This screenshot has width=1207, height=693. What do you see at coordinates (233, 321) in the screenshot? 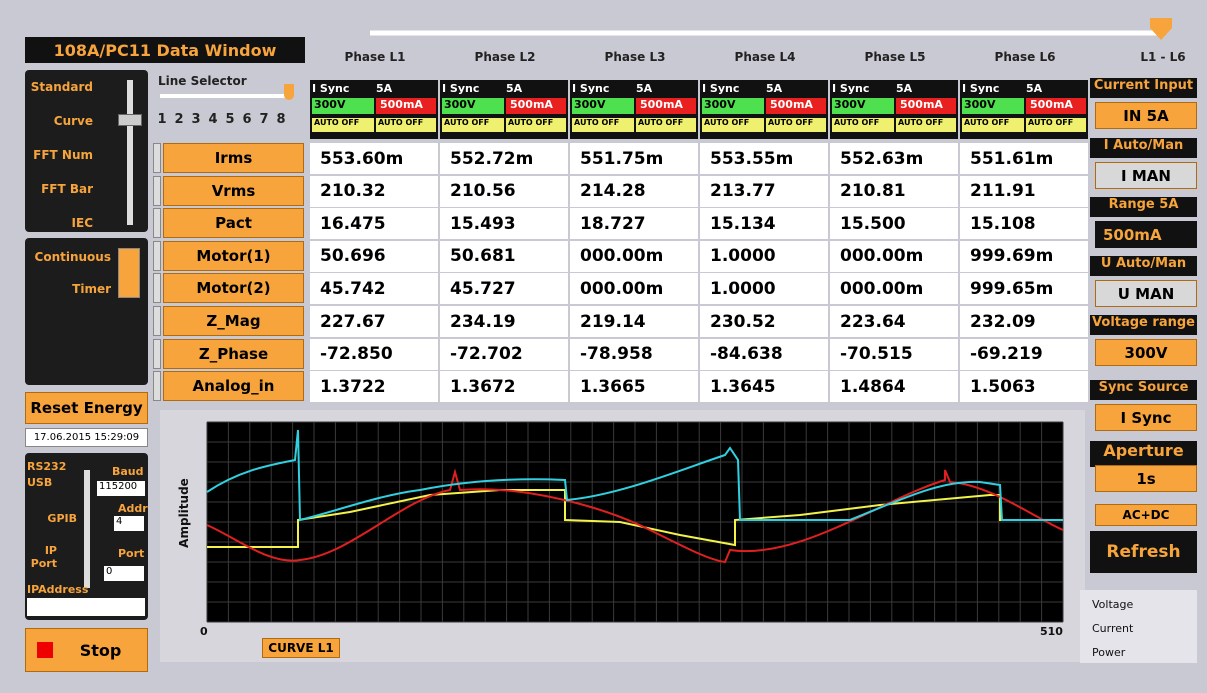
I see `row-label: Z_Mag` at bounding box center [233, 321].